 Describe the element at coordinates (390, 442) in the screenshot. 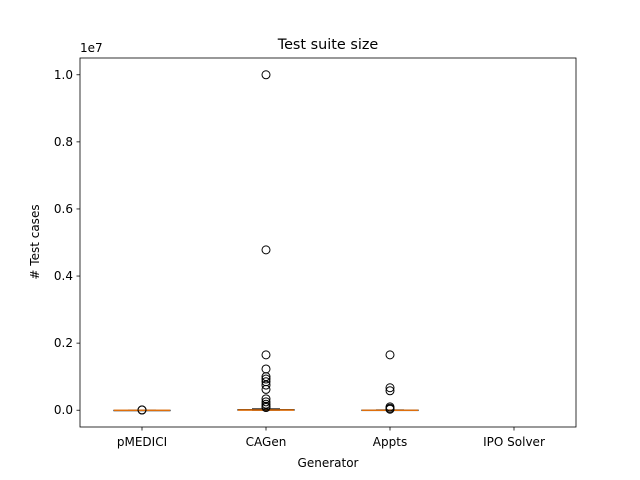

I see `x-tick-label: Appts` at that location.